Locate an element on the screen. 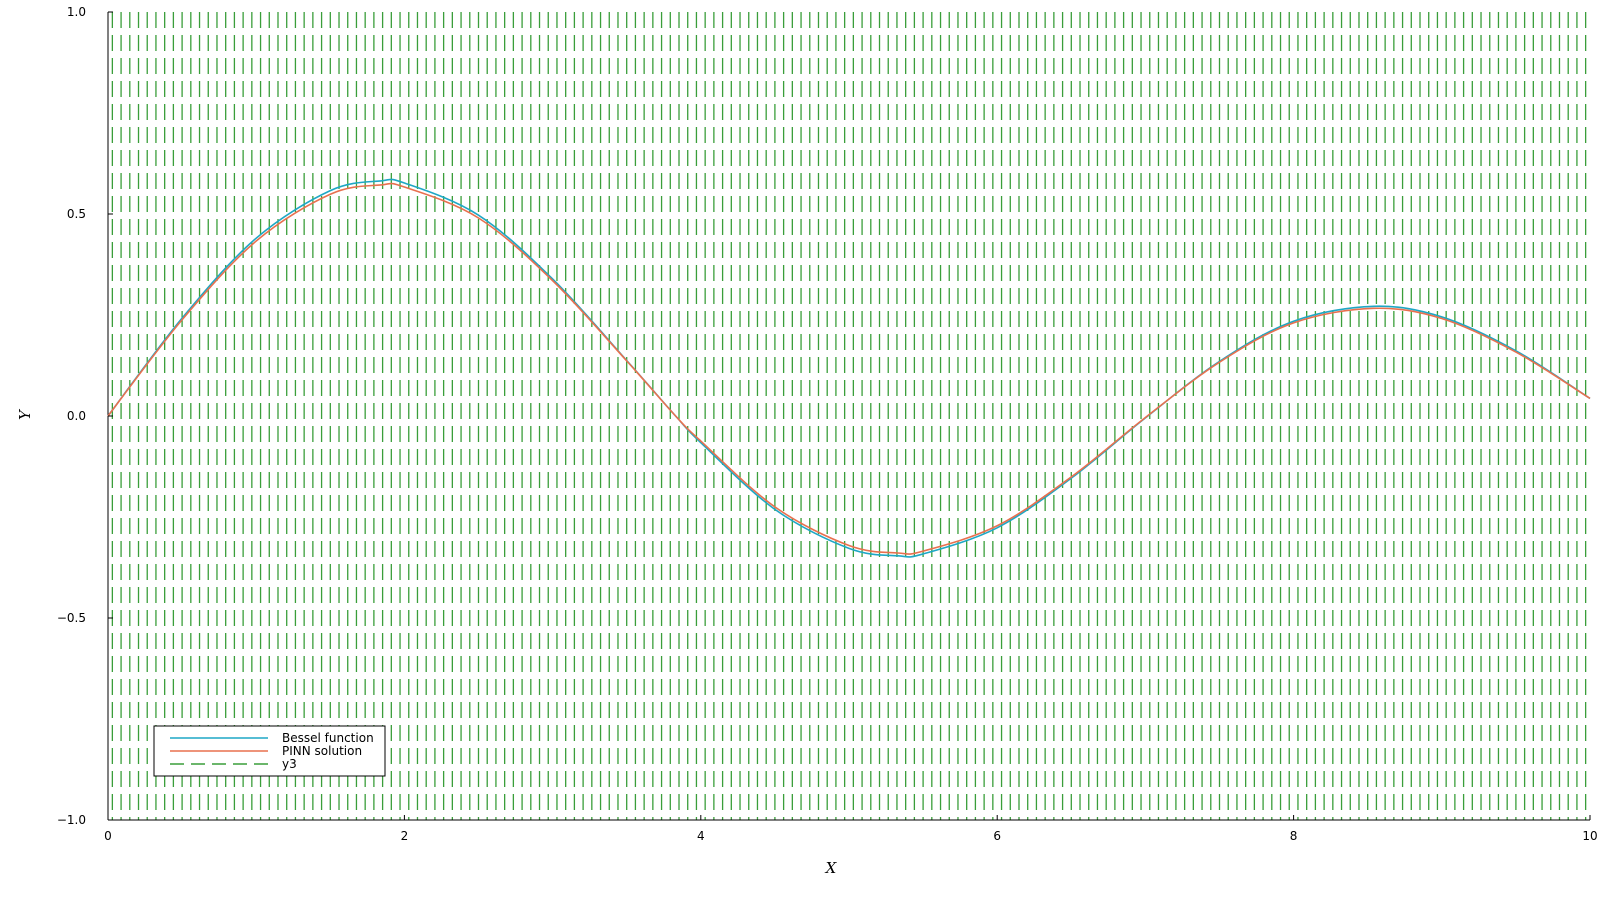 This screenshot has width=1600, height=900. legend-label: Bessel function is located at coordinates (328, 738).